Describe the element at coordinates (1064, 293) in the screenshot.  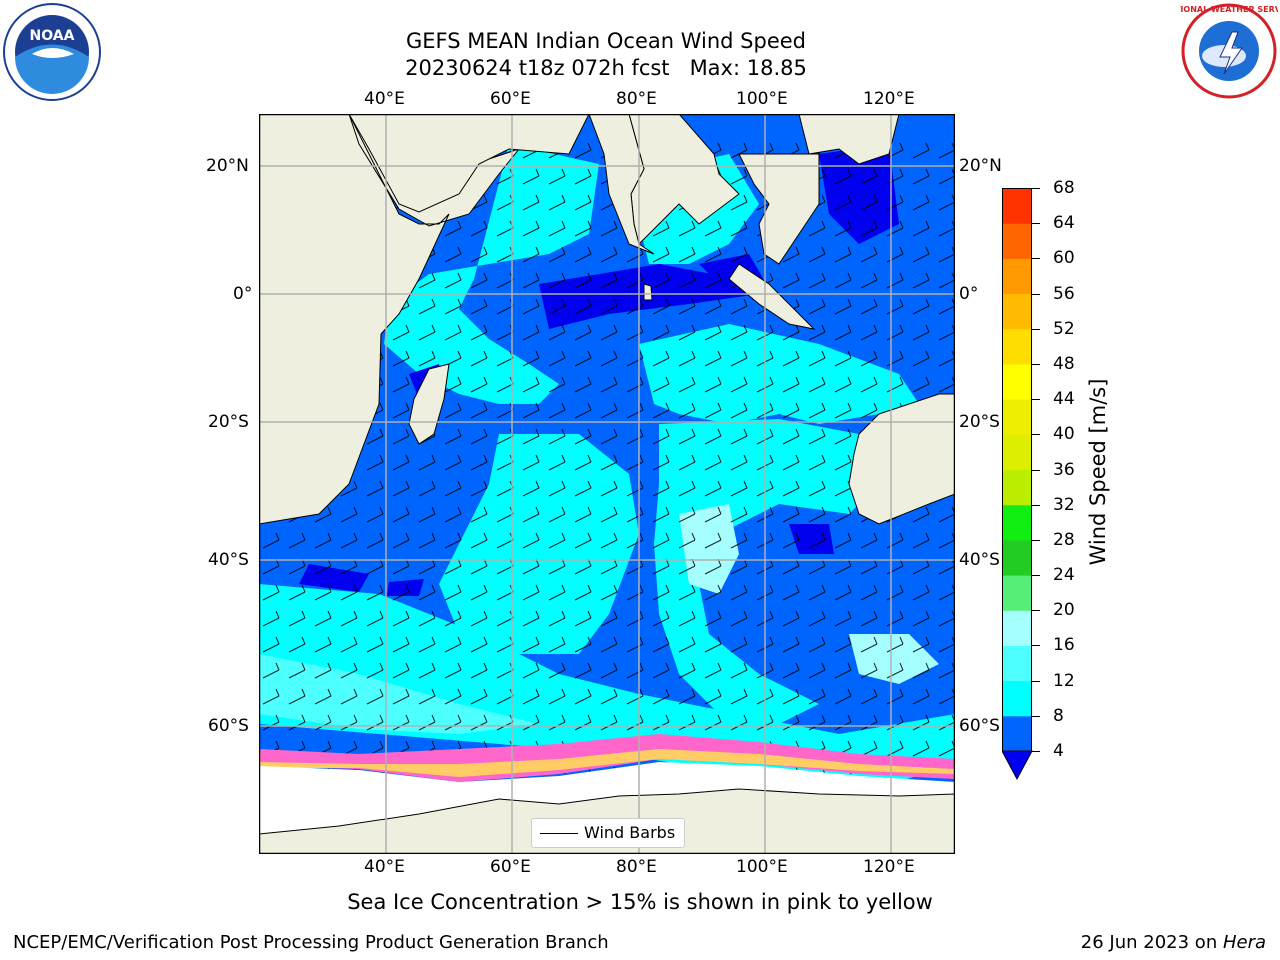
I see `colorbar-tick-label: 56` at that location.